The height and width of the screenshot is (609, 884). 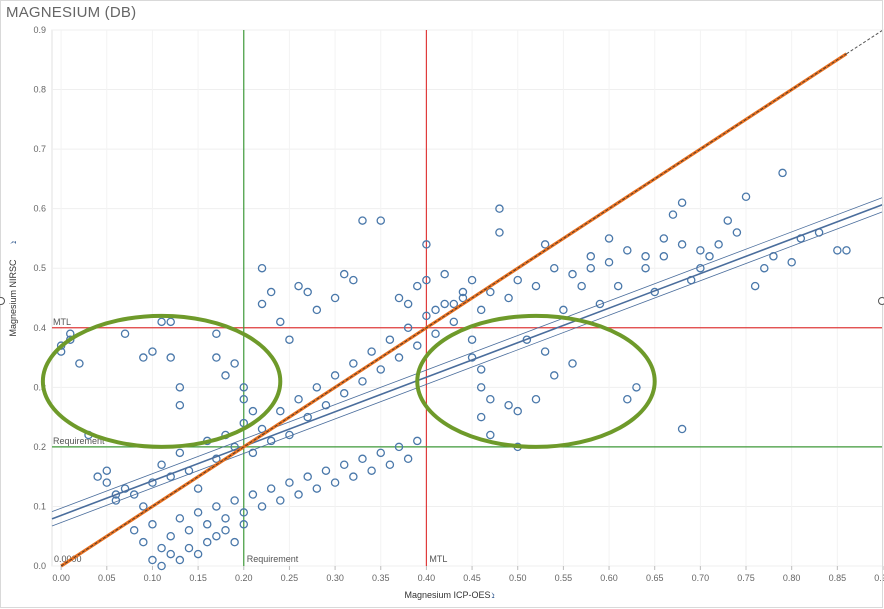 What do you see at coordinates (107, 578) in the screenshot?
I see `x-tick-label: 0.05` at bounding box center [107, 578].